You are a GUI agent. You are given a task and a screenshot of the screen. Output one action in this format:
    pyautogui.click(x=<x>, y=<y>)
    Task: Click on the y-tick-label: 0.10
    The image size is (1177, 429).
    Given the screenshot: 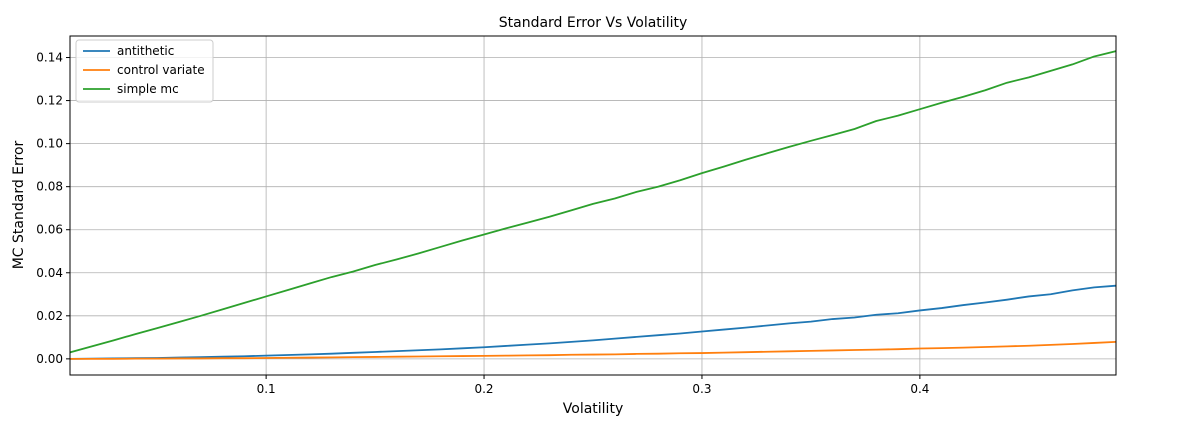 What is the action you would take?
    pyautogui.click(x=49, y=144)
    